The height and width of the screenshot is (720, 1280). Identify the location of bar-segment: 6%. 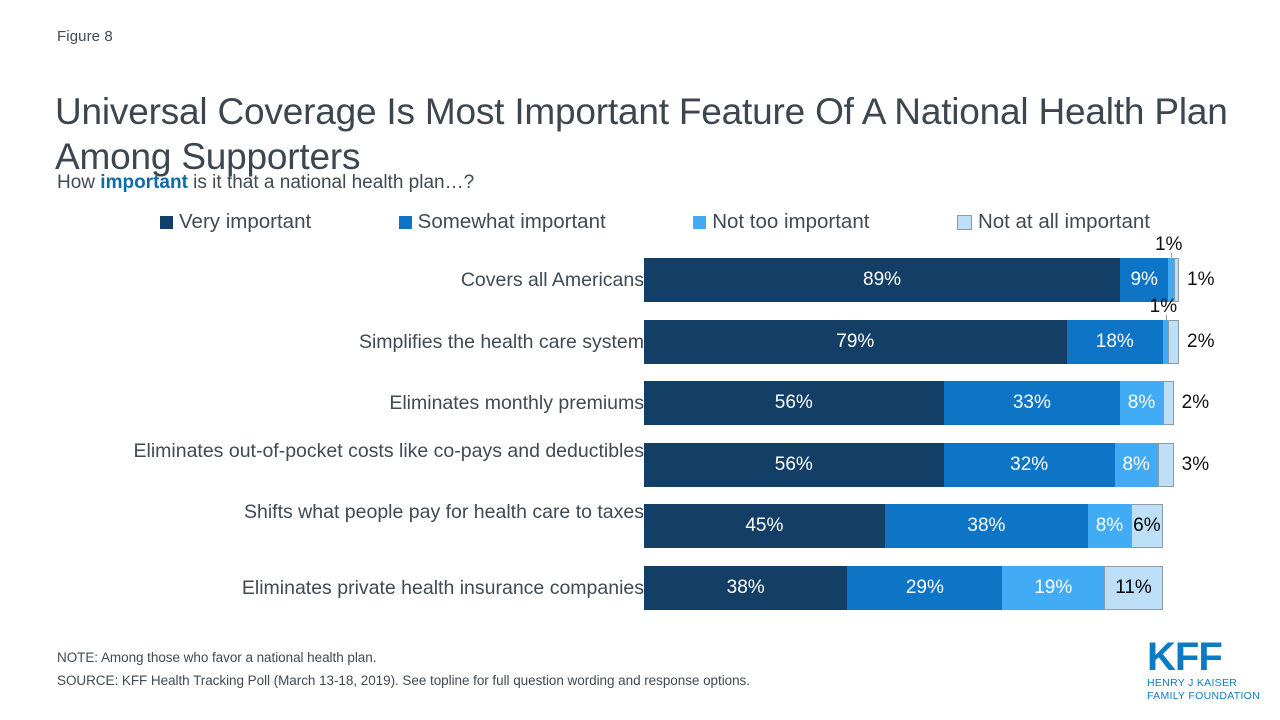
(1146, 526).